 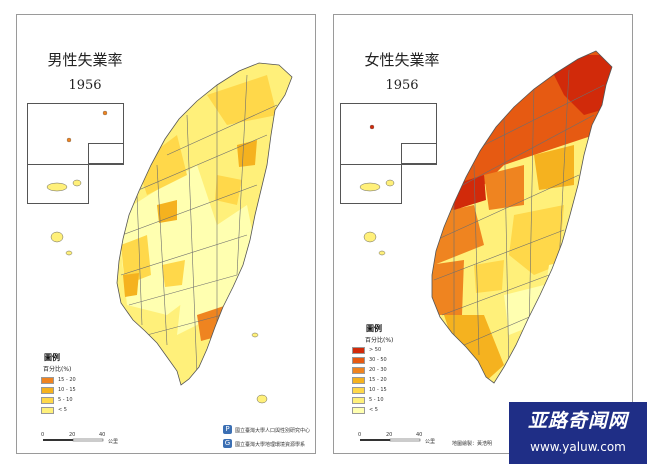 I want to click on map-title: 男性失業率, so click(x=85, y=60).